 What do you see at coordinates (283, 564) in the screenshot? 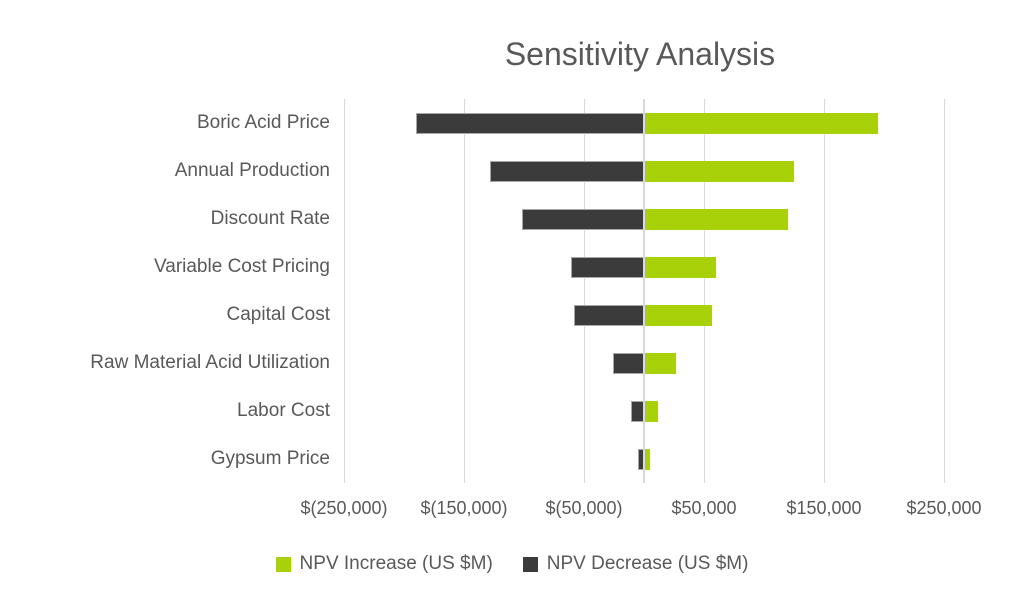
I see `legend-swatch-increase` at bounding box center [283, 564].